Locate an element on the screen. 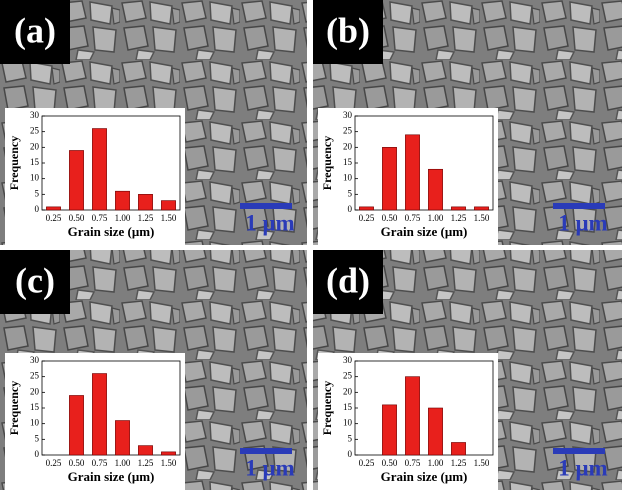 The image size is (622, 490). panel-label: (d) is located at coordinates (348, 280).